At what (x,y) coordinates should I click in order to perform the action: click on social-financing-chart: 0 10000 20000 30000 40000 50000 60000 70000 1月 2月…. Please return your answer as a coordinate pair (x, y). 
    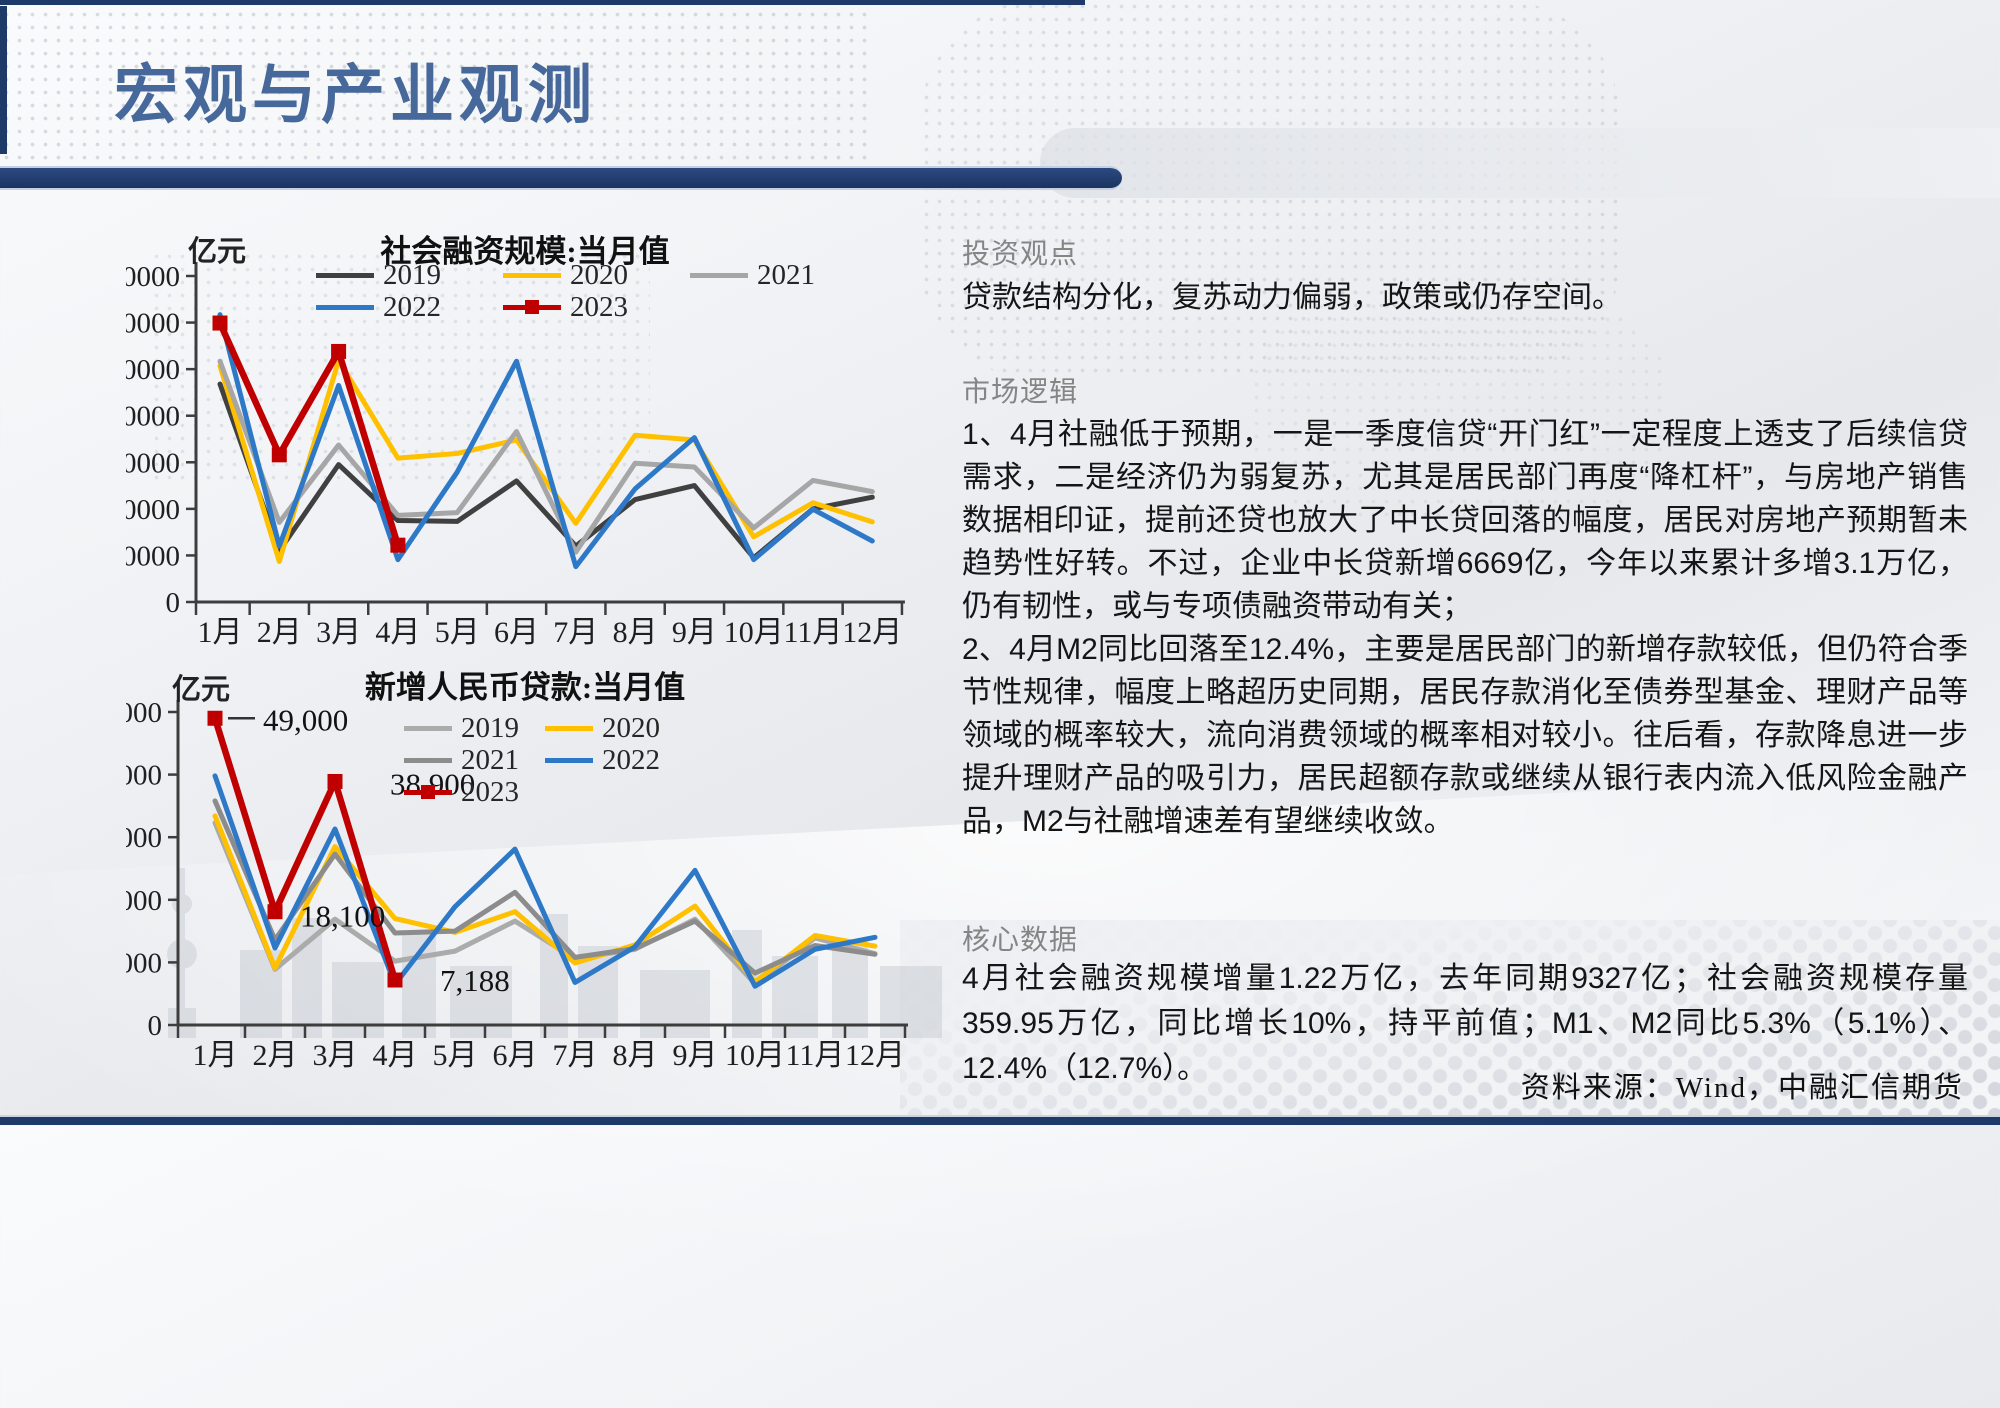
    Looking at the image, I should click on (515, 455).